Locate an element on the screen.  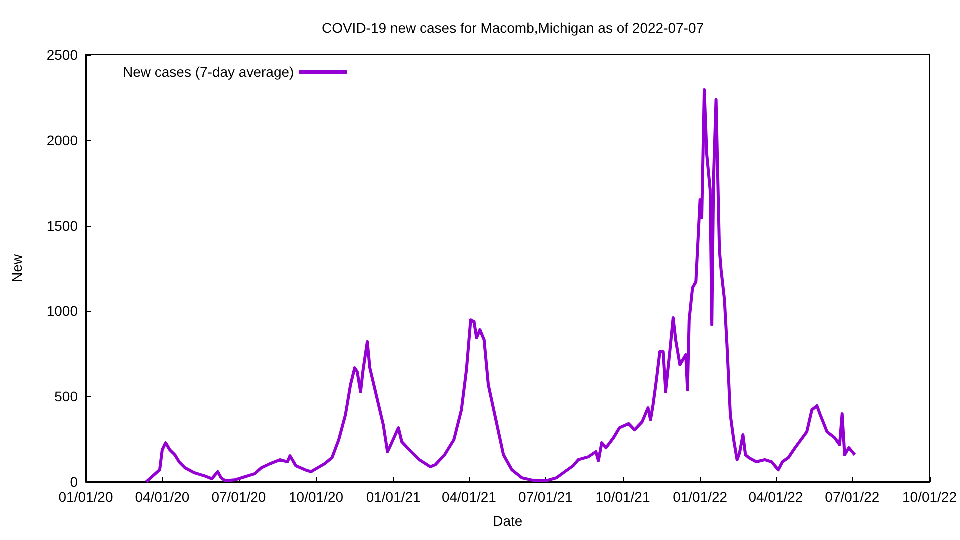
x-tick-label: 04/01/21 is located at coordinates (469, 497).